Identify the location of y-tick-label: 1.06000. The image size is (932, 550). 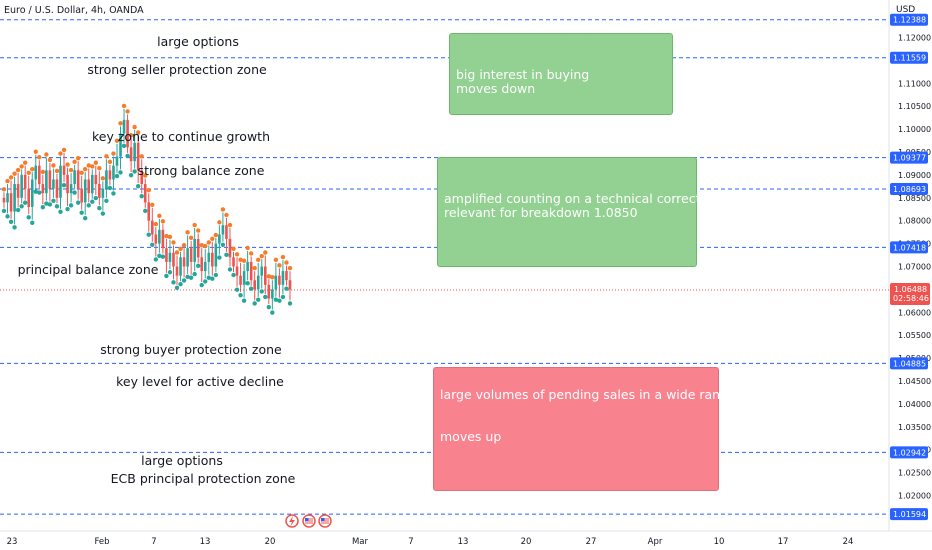
(914, 312).